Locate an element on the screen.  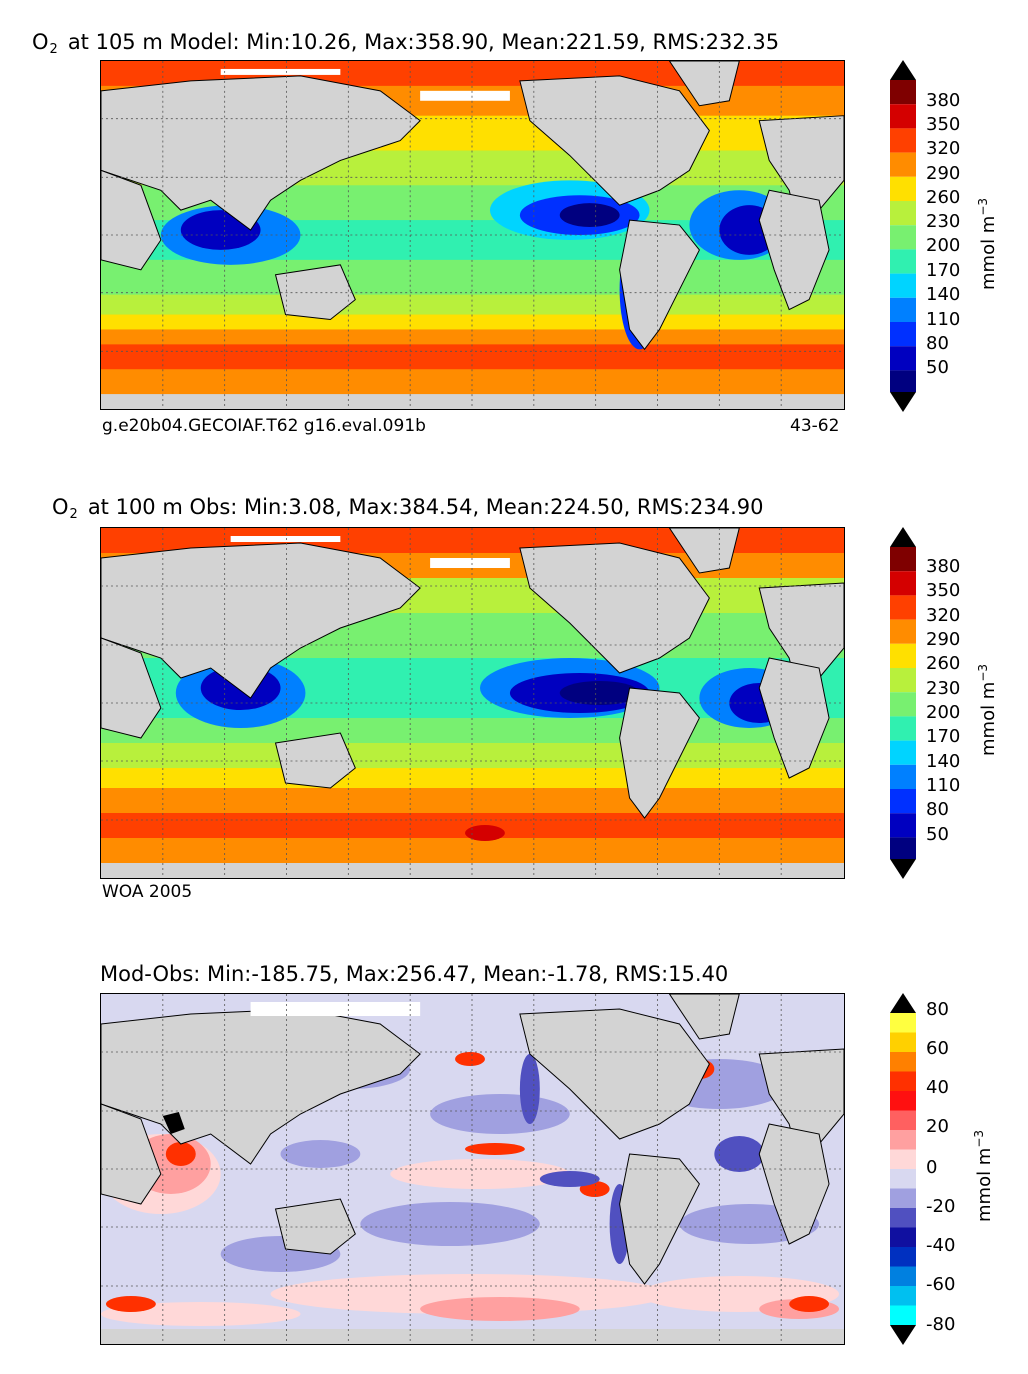
panel2-tick-6: 200 is located at coordinates (943, 712).